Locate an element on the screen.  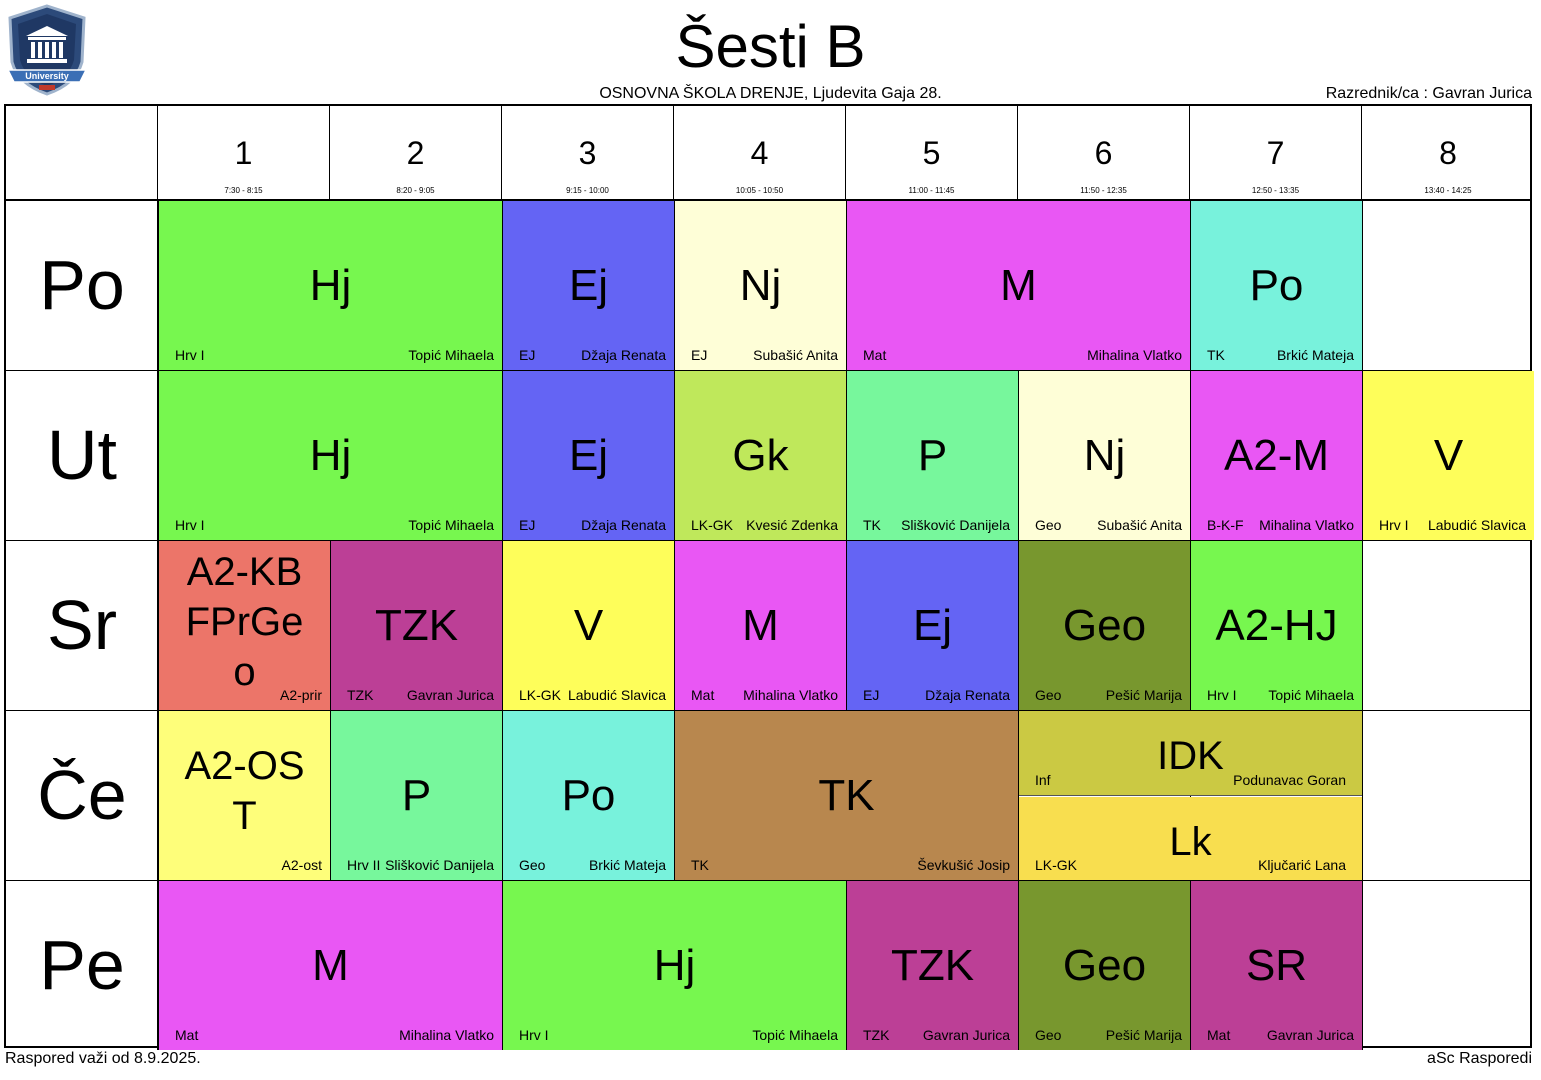
day-label: Pe is located at coordinates (82, 965).